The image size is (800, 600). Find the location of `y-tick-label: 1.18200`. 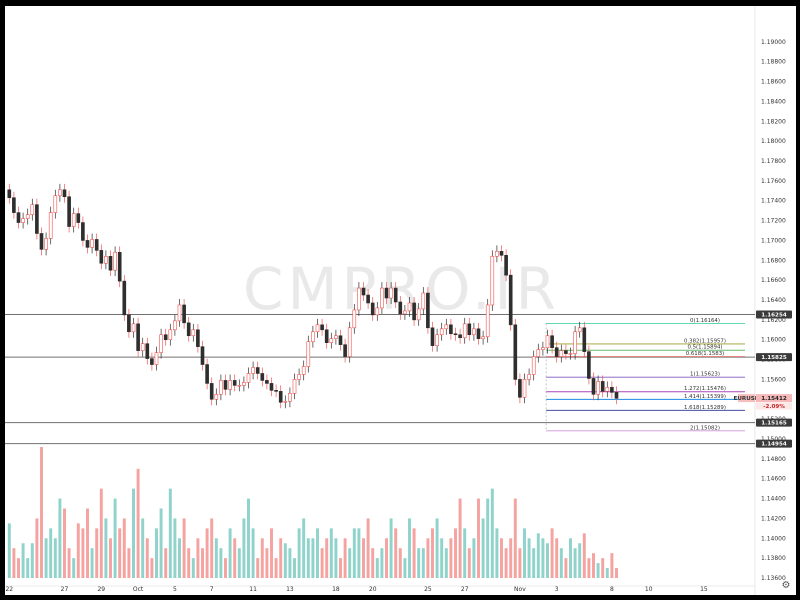

y-tick-label: 1.18200 is located at coordinates (773, 121).